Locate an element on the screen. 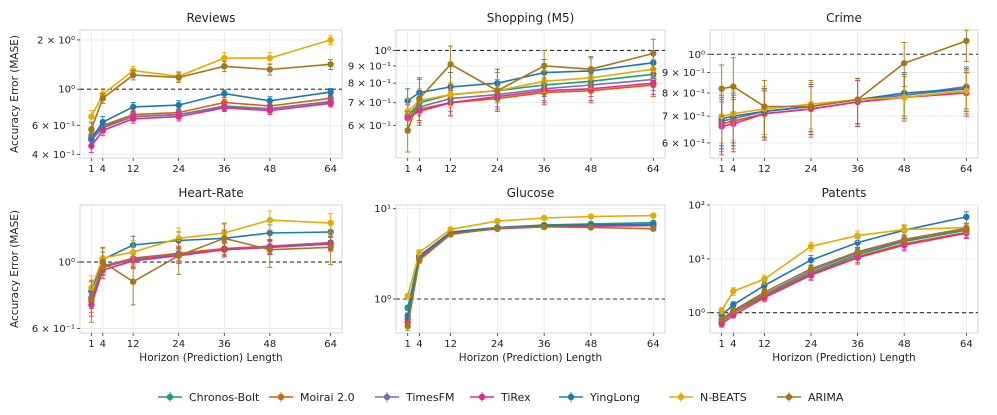 The height and width of the screenshot is (415, 997). legend-label: TiRex is located at coordinates (515, 397).